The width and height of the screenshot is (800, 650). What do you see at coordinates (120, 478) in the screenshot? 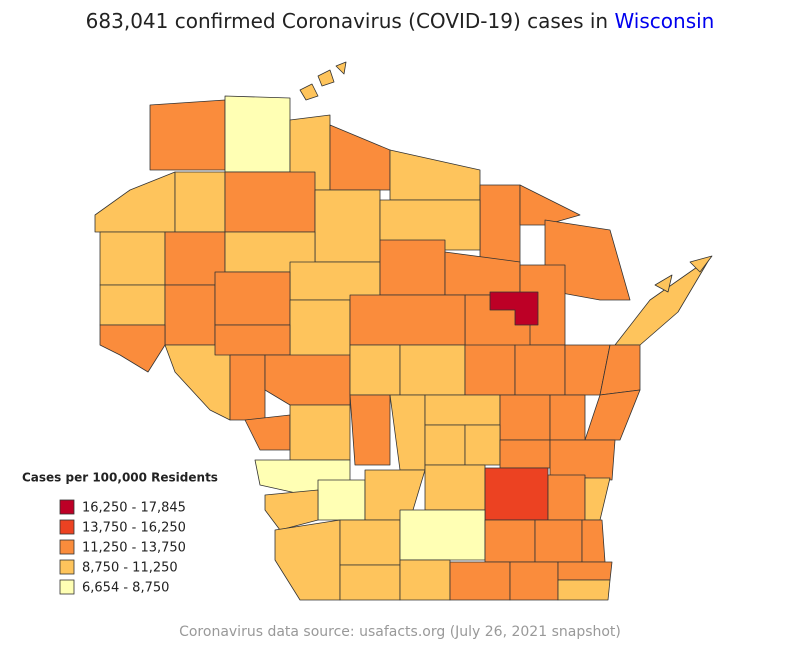
I see `legend-title: Cases per 100,000 Residents` at bounding box center [120, 478].